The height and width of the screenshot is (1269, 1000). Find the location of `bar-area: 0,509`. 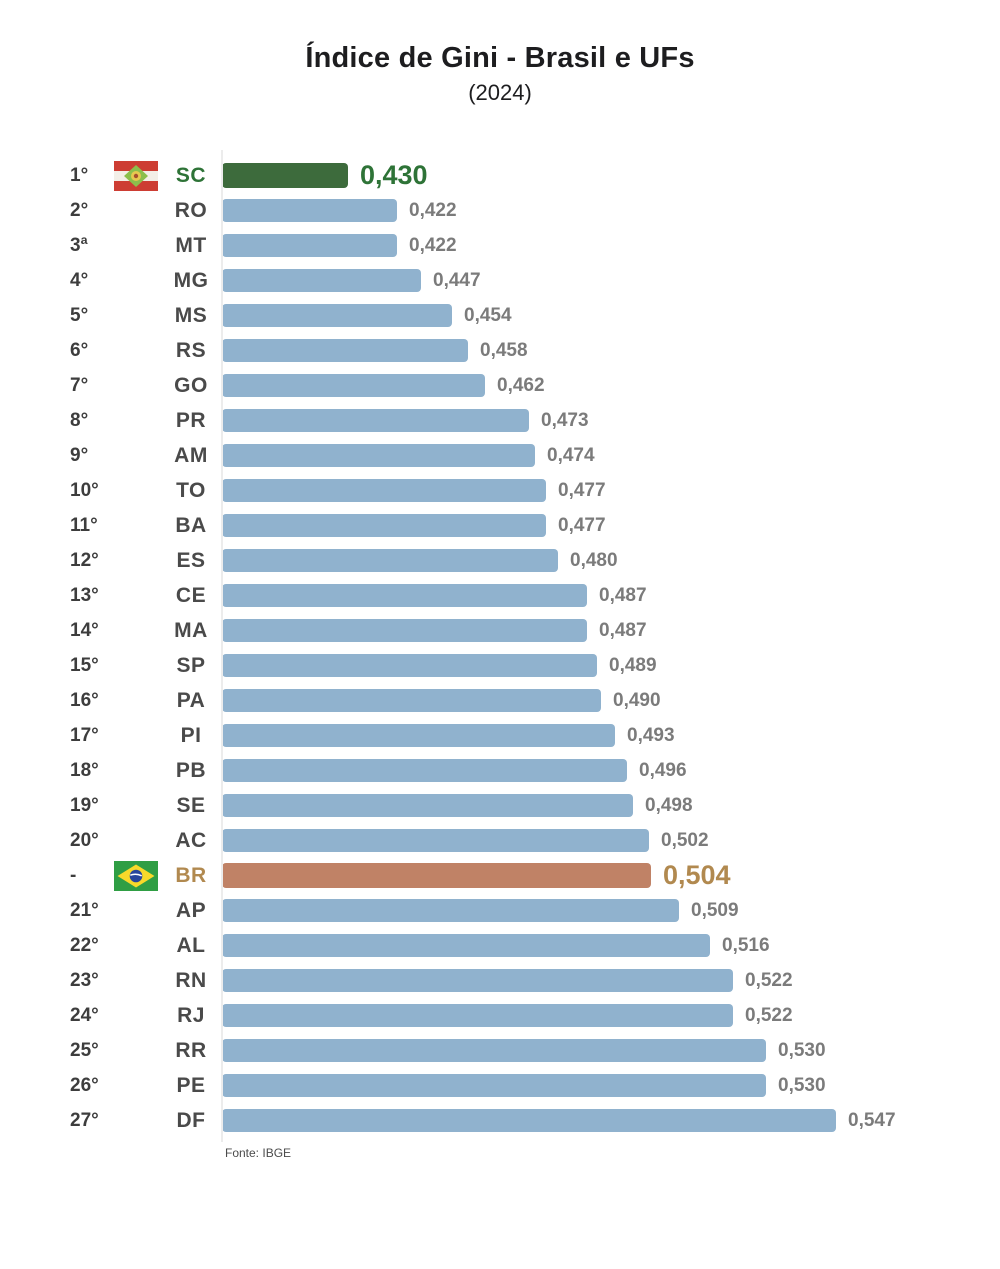

bar-area: 0,509 is located at coordinates (480, 910).